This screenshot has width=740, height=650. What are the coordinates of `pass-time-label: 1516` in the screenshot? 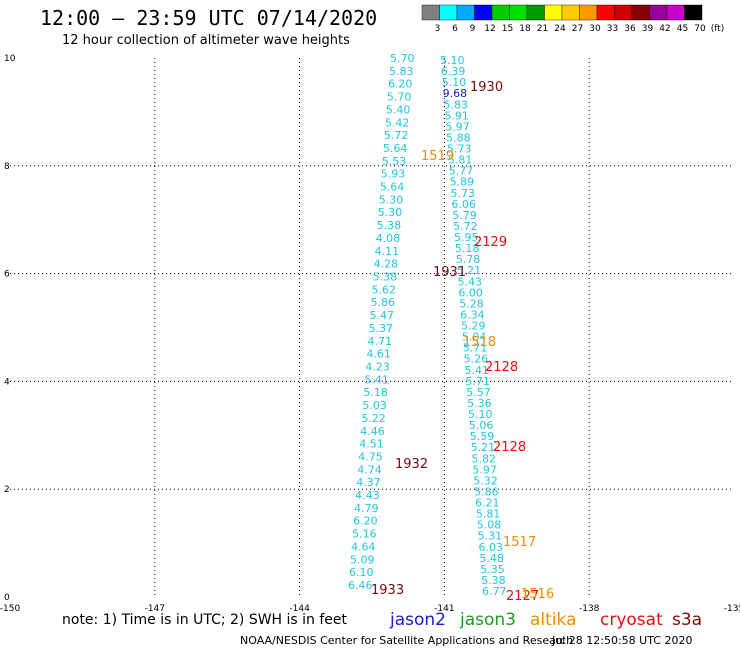 It's located at (537, 594).